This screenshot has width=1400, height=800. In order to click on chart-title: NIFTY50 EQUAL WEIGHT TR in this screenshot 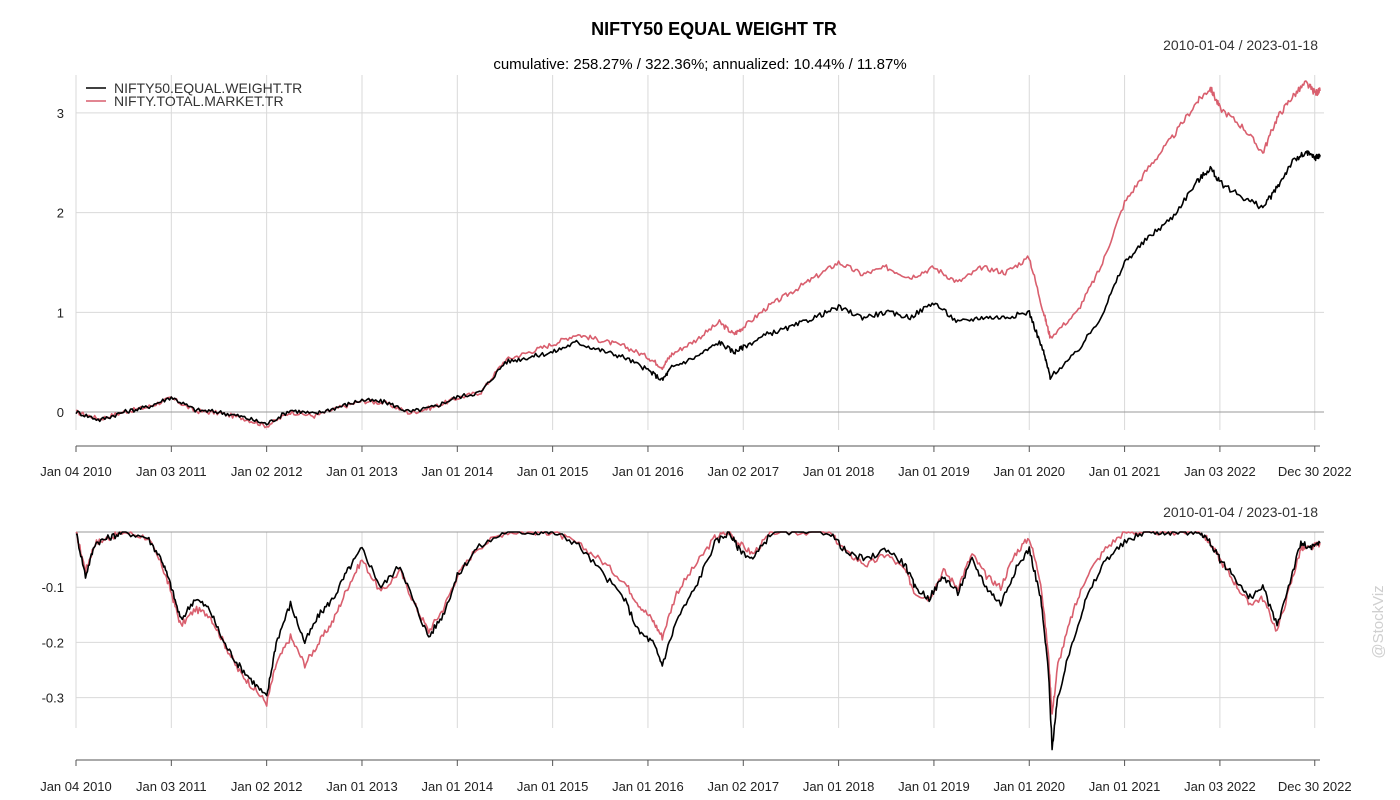, I will do `click(714, 29)`.